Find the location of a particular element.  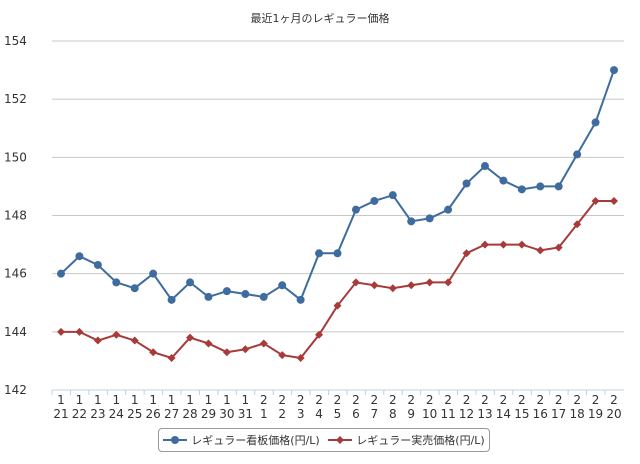

x-tick-label-day: 24 is located at coordinates (116, 414).